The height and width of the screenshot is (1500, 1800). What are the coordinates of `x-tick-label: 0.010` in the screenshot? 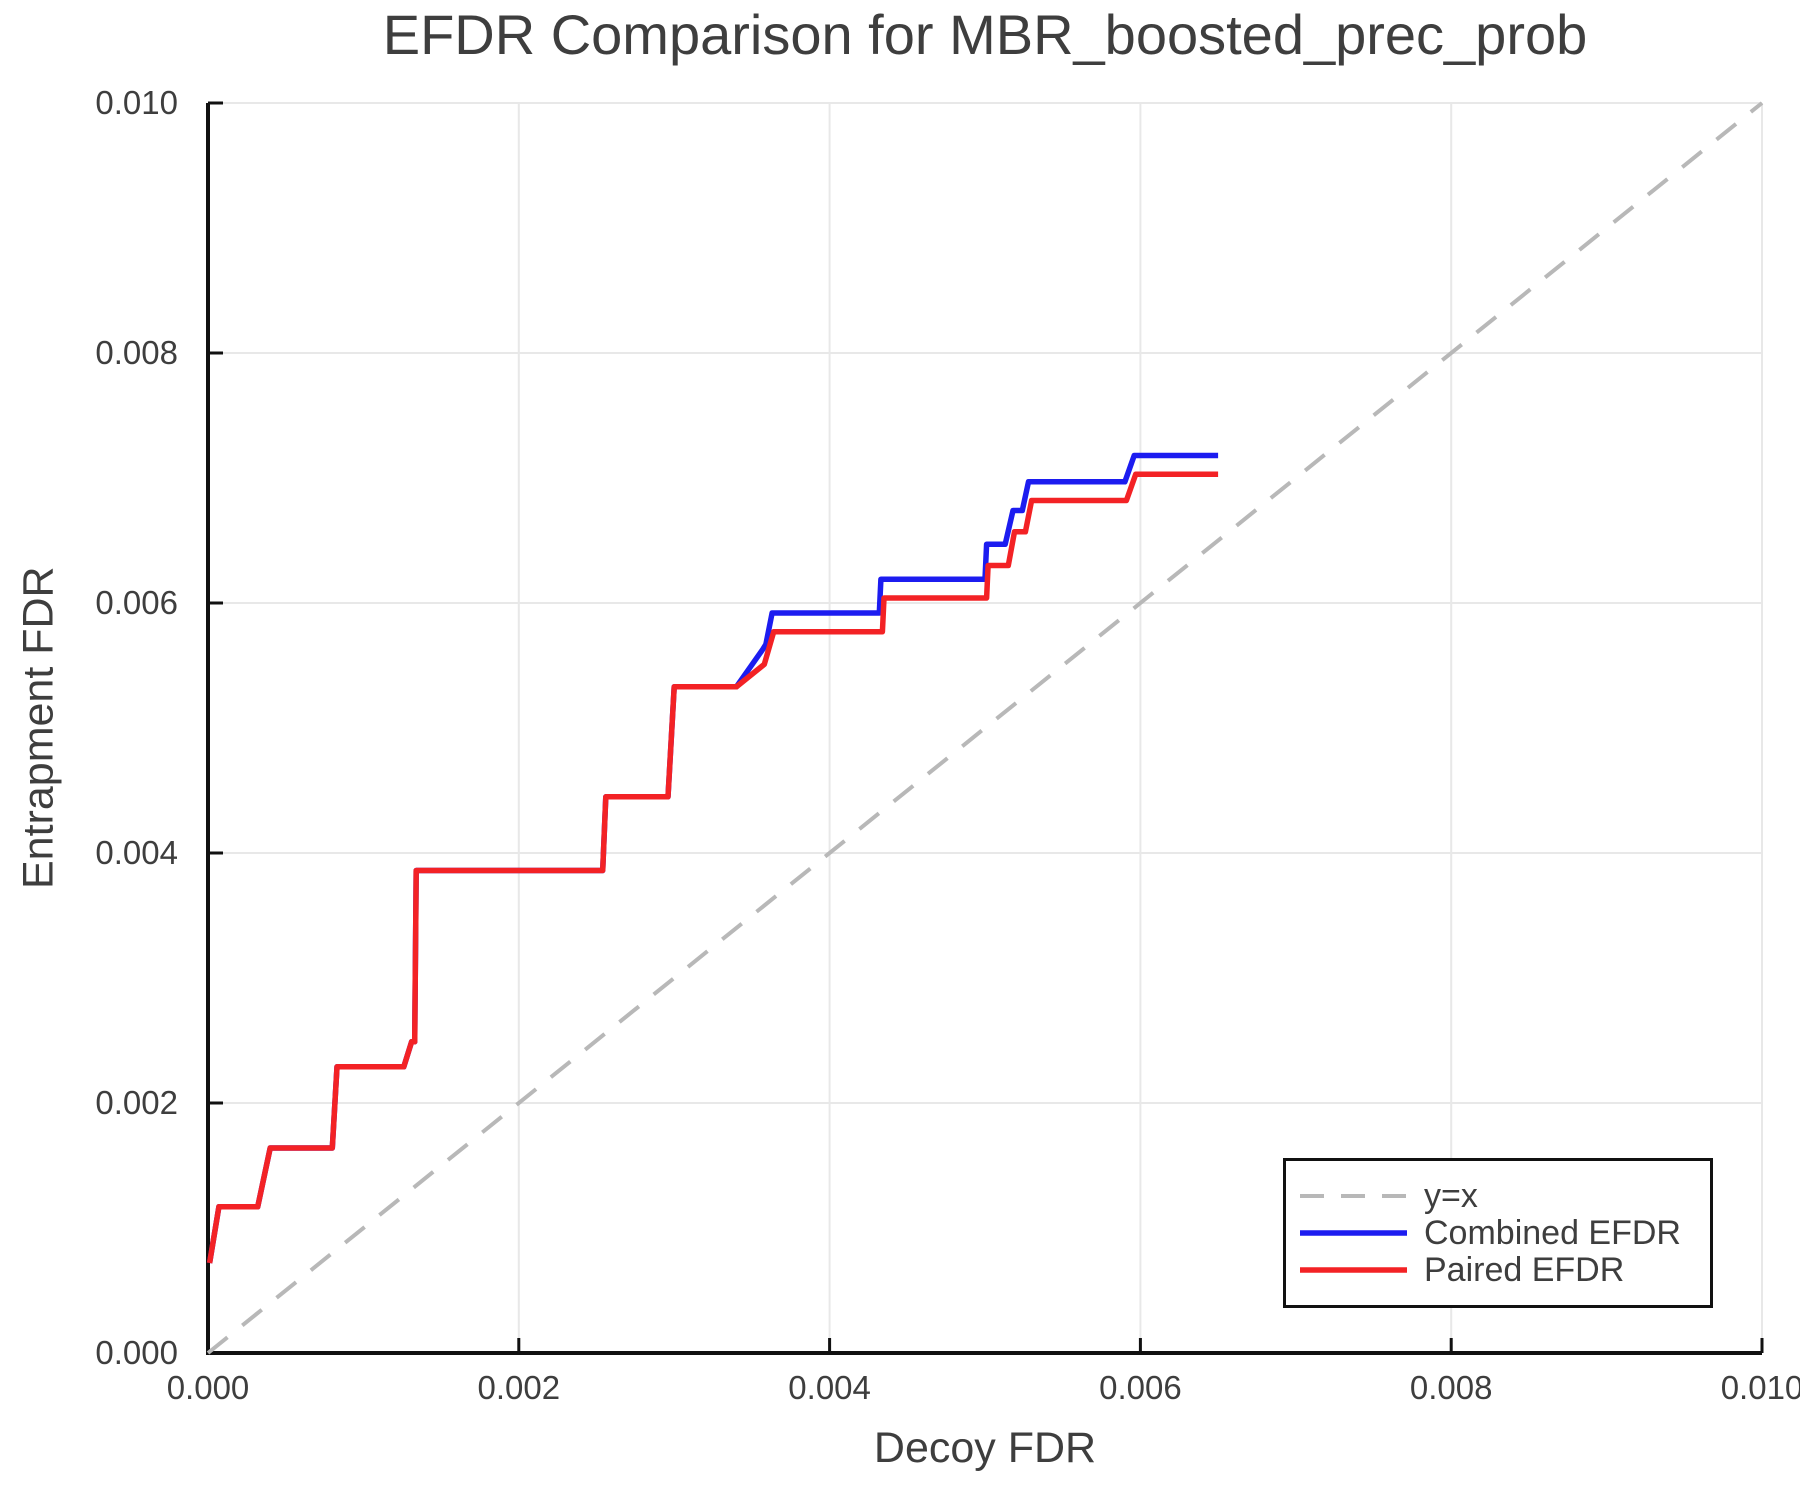 It's located at (1760, 1387).